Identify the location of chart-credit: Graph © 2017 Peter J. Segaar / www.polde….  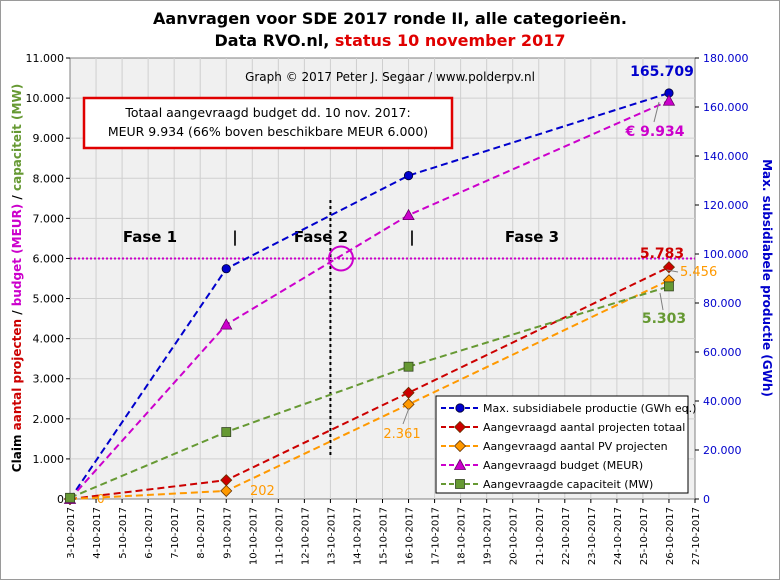
(390, 77).